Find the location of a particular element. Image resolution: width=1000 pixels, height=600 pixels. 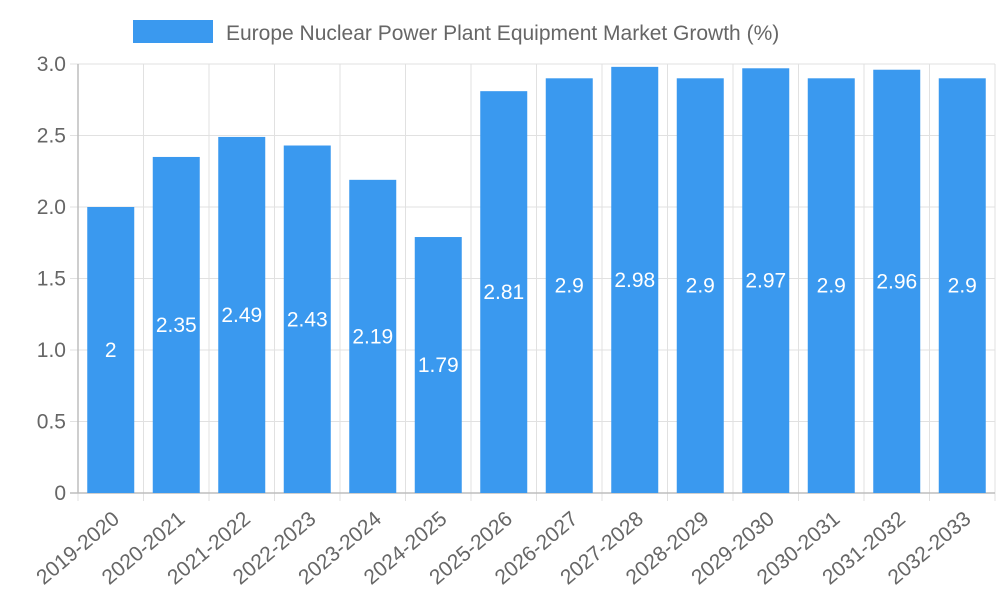

legend-swatch is located at coordinates (173, 31).